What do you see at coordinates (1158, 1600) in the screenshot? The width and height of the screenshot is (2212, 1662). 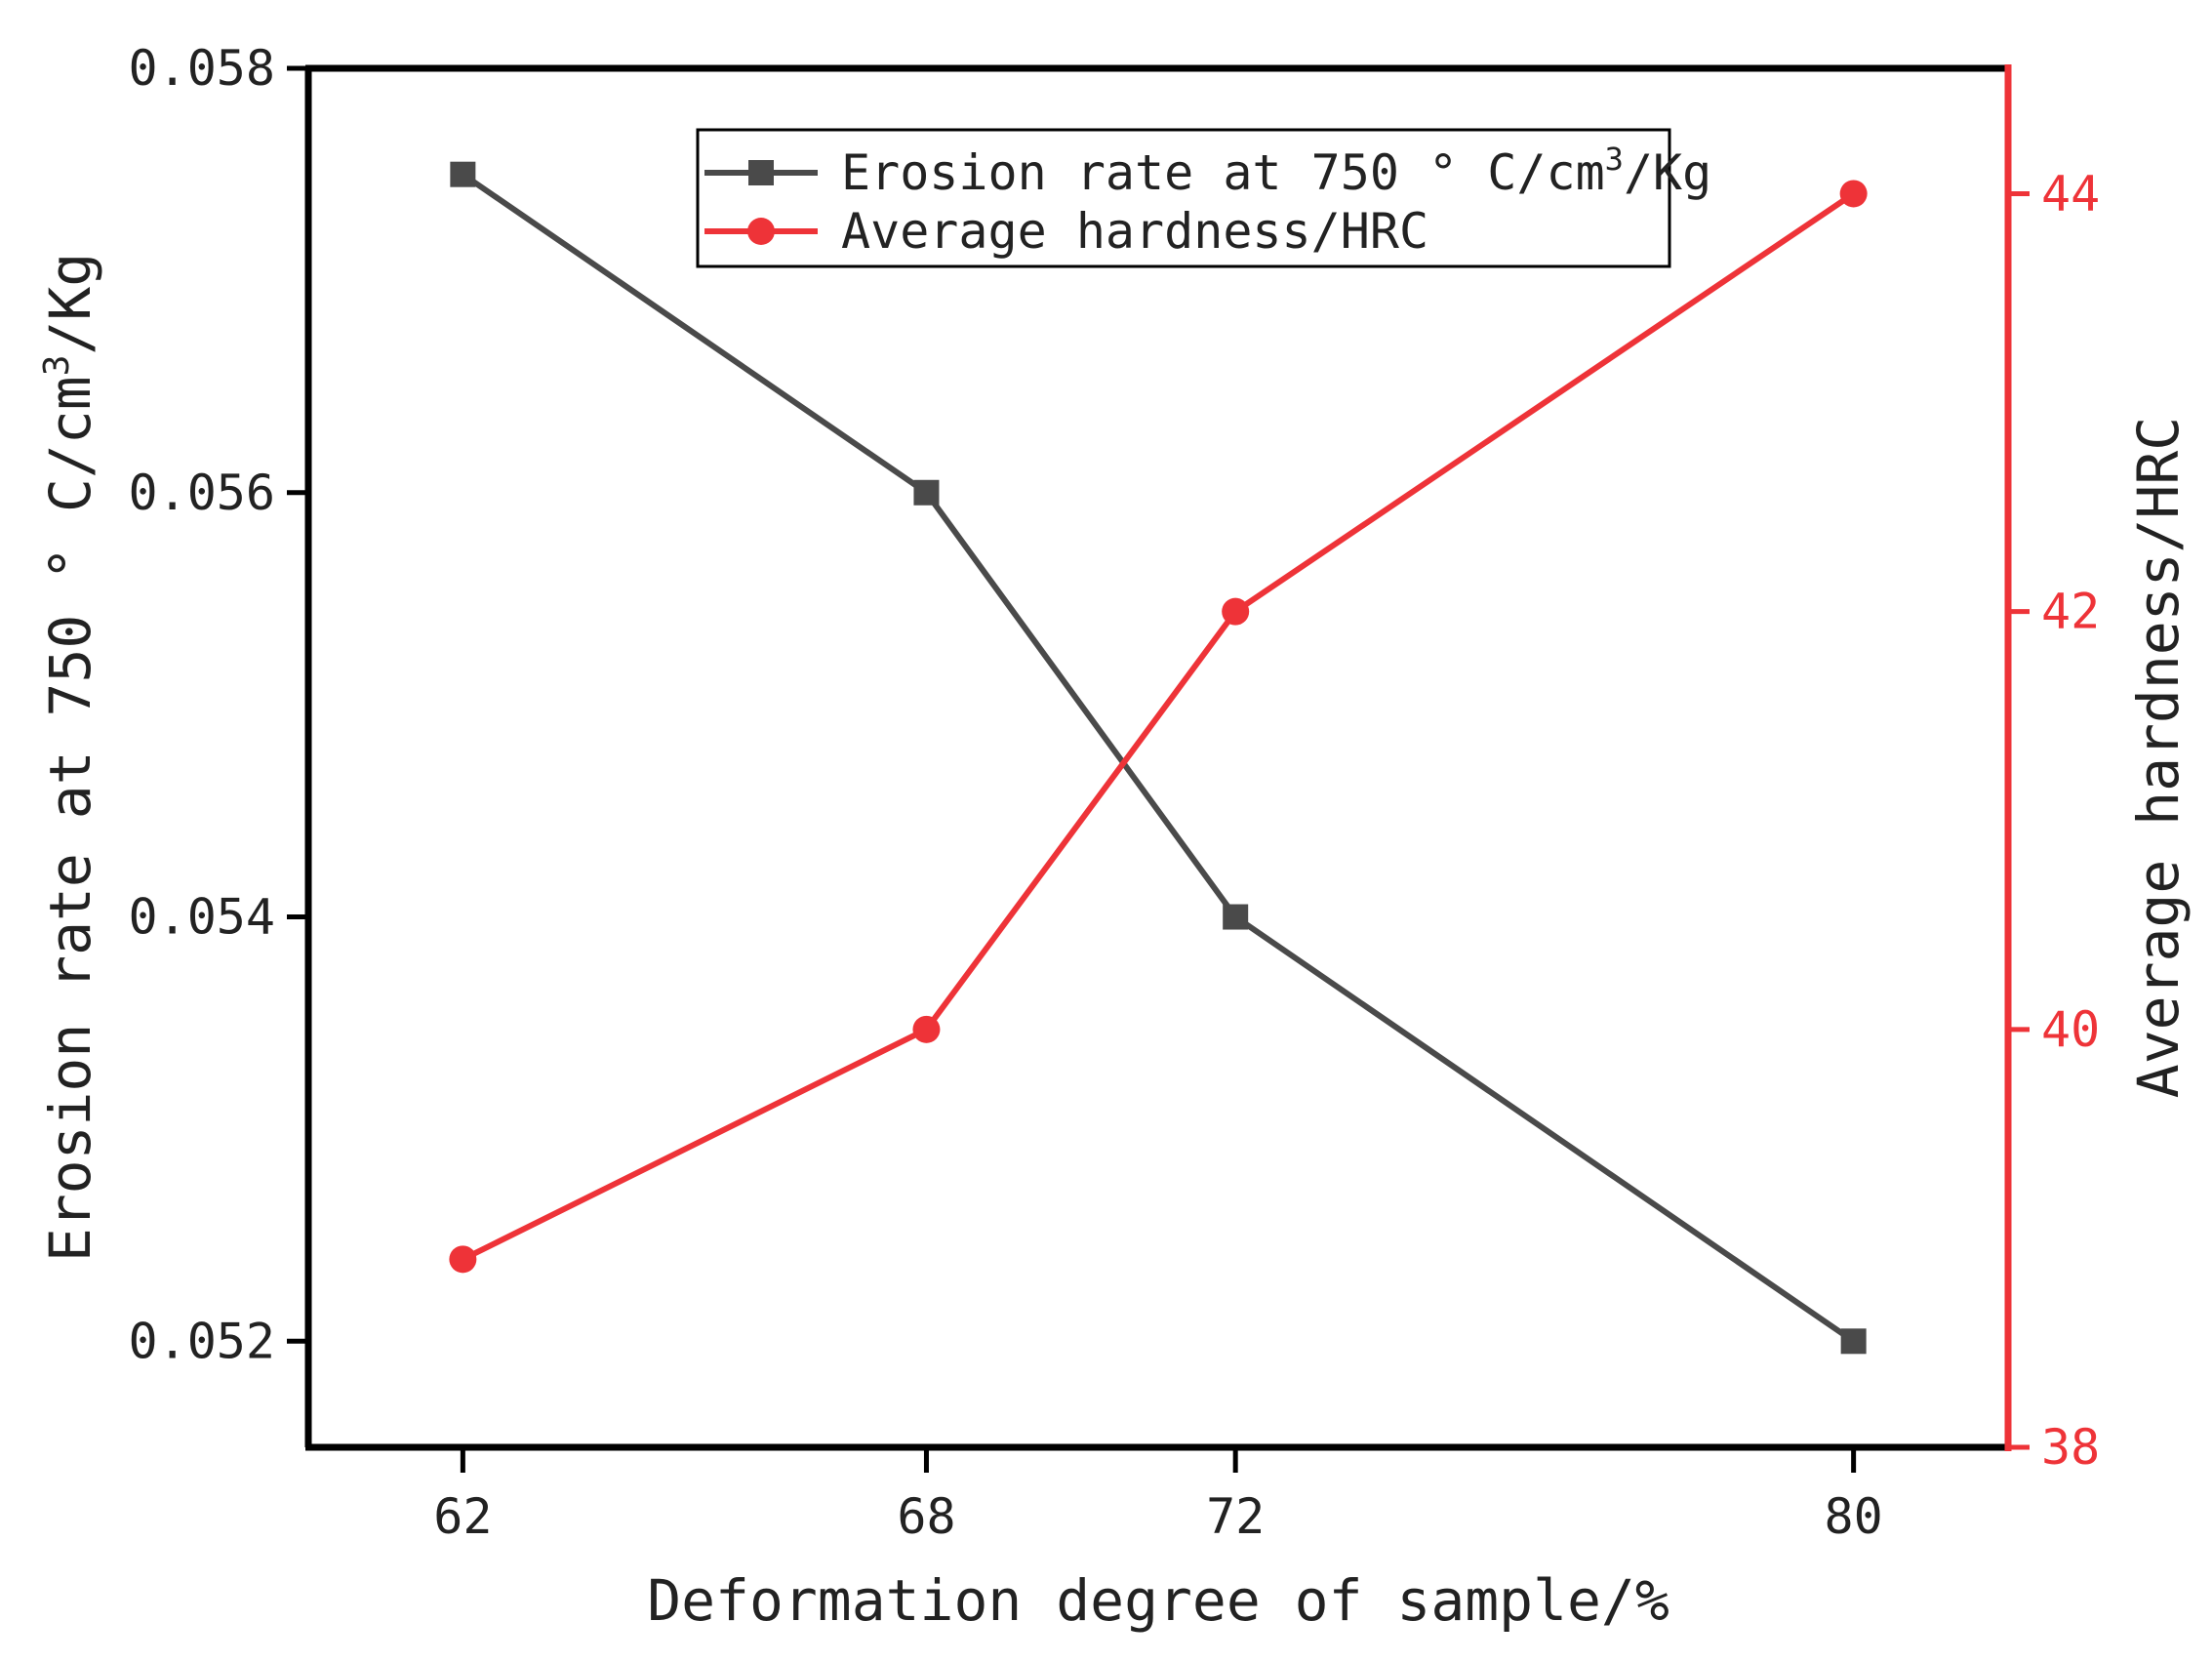 I see `x-axis-title: Deformation degree of sample/%` at bounding box center [1158, 1600].